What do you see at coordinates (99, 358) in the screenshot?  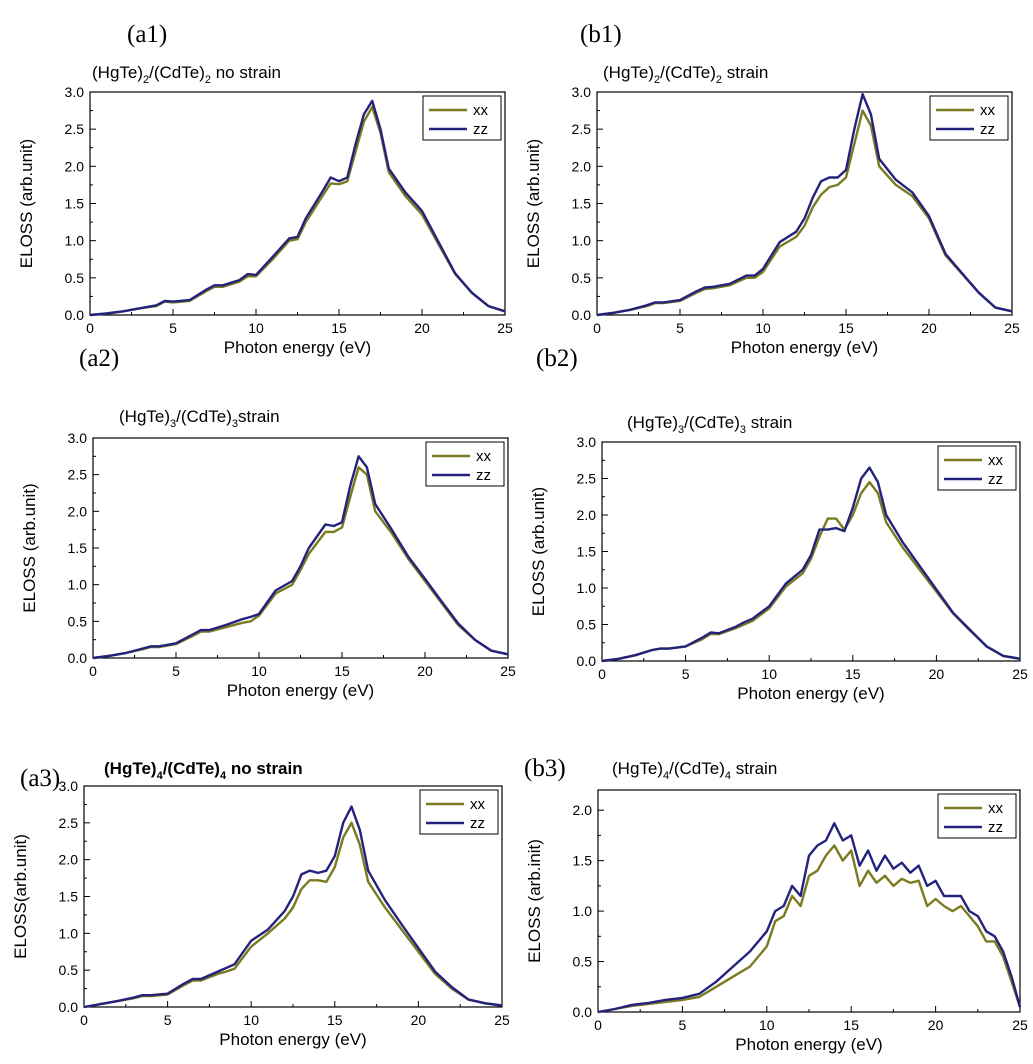 I see `panel-label: (a2)` at bounding box center [99, 358].